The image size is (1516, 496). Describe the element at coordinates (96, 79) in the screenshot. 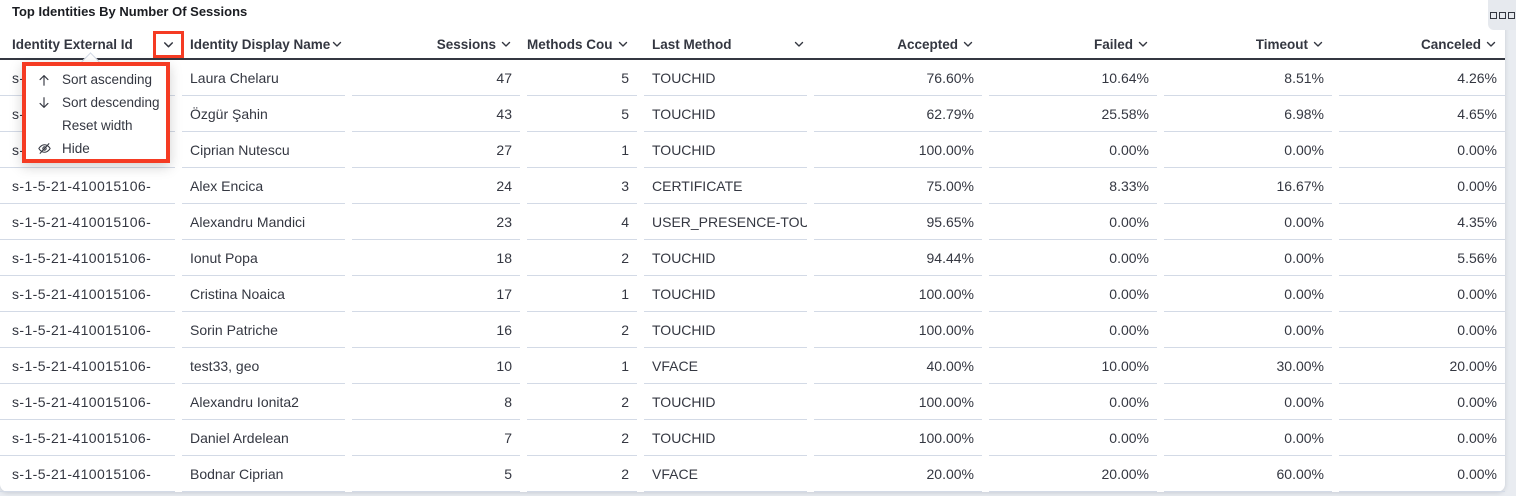

I see `menu-item-sort-ascending: Sort ascending` at that location.